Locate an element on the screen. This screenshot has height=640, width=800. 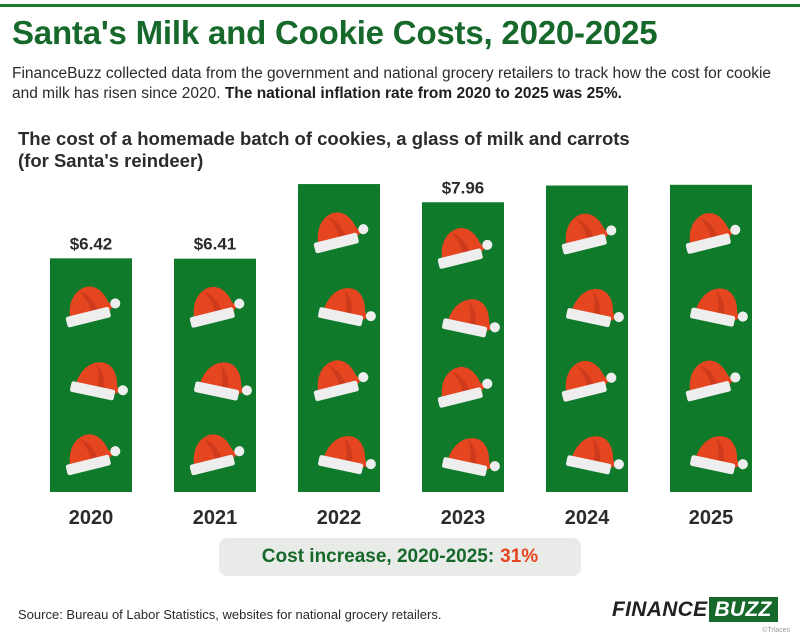
cost-increase-value: 31% is located at coordinates (519, 556).